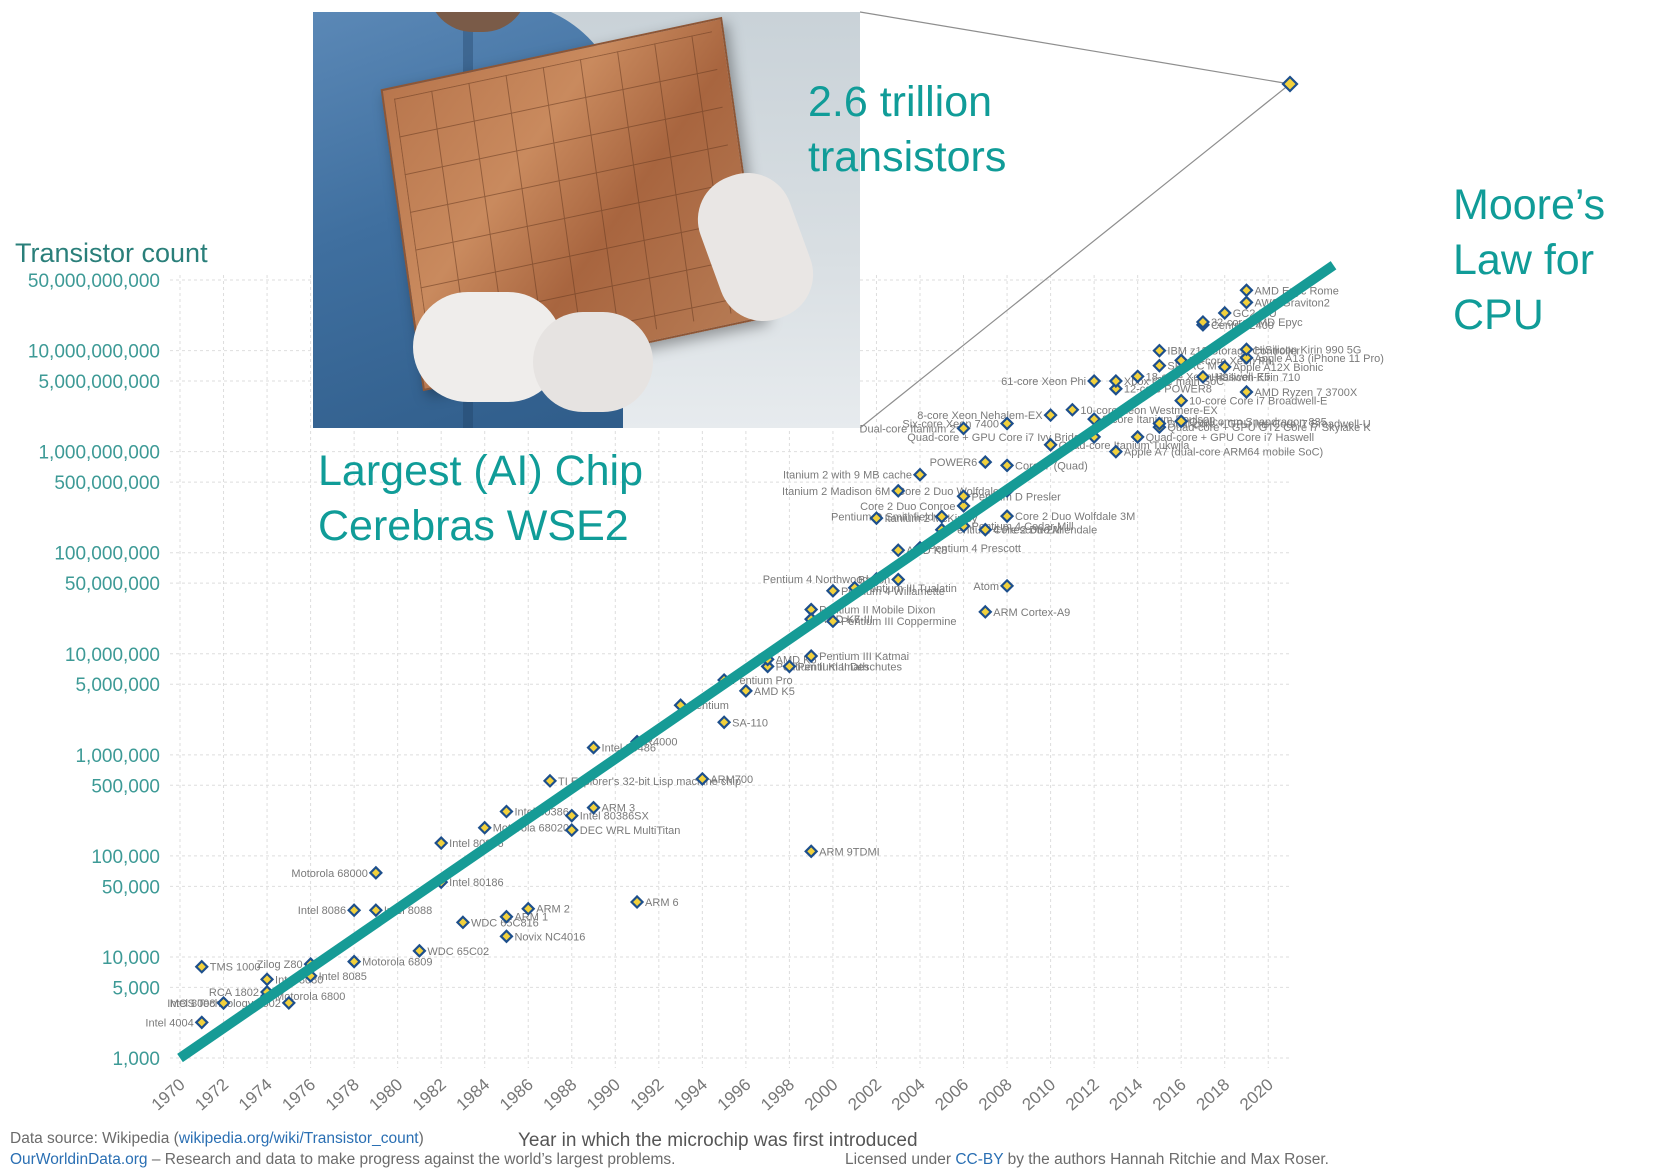 The height and width of the screenshot is (1170, 1659). Describe the element at coordinates (1255, 378) in the screenshot. I see `chip-label: HiSilicon Kirin 710` at that location.